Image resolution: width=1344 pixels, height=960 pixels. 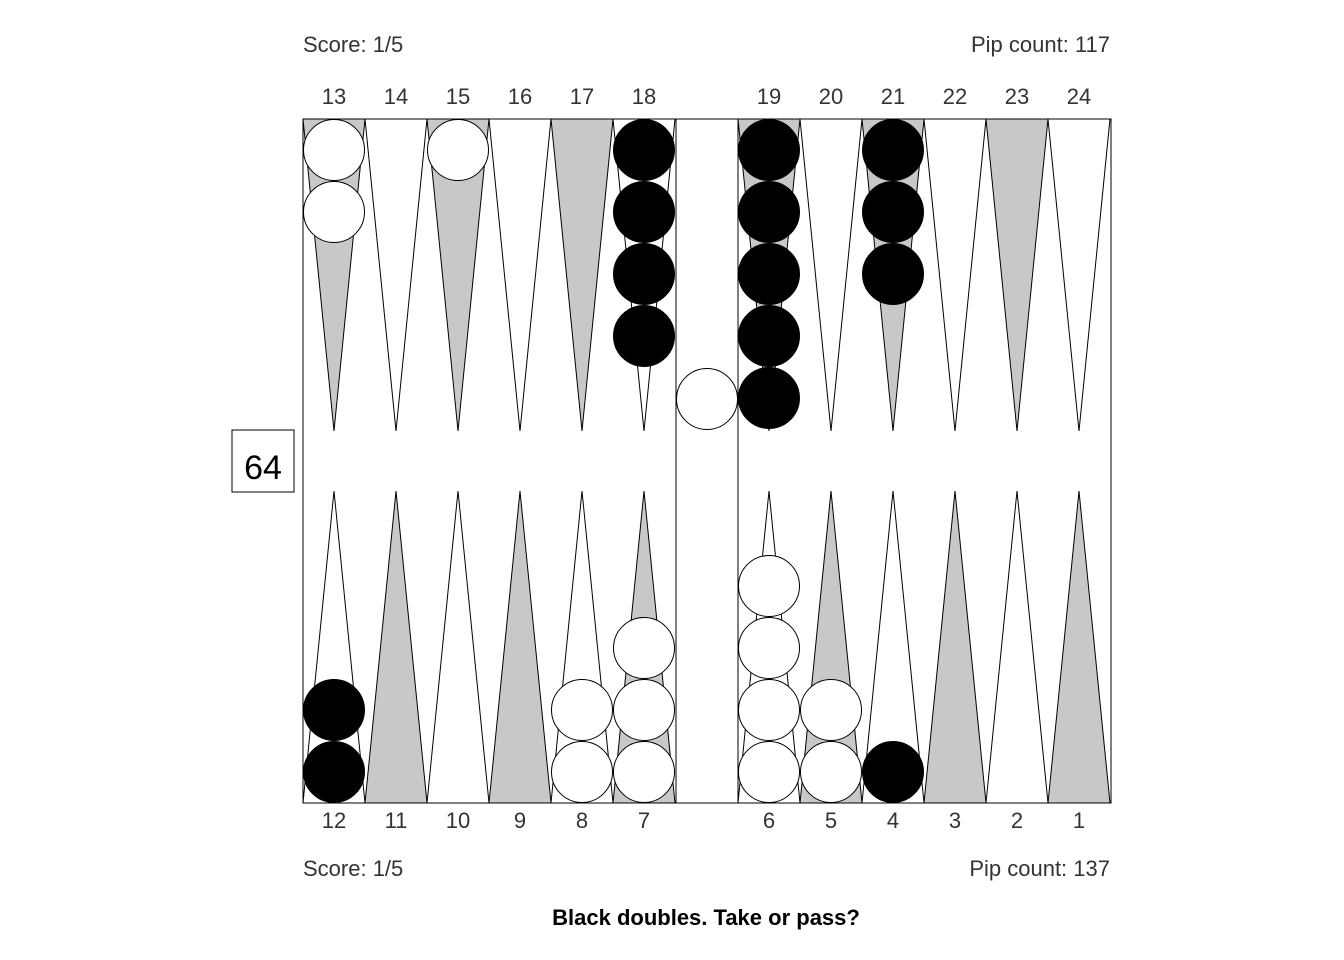 I want to click on bottom-point-label: 1, so click(x=1079, y=820).